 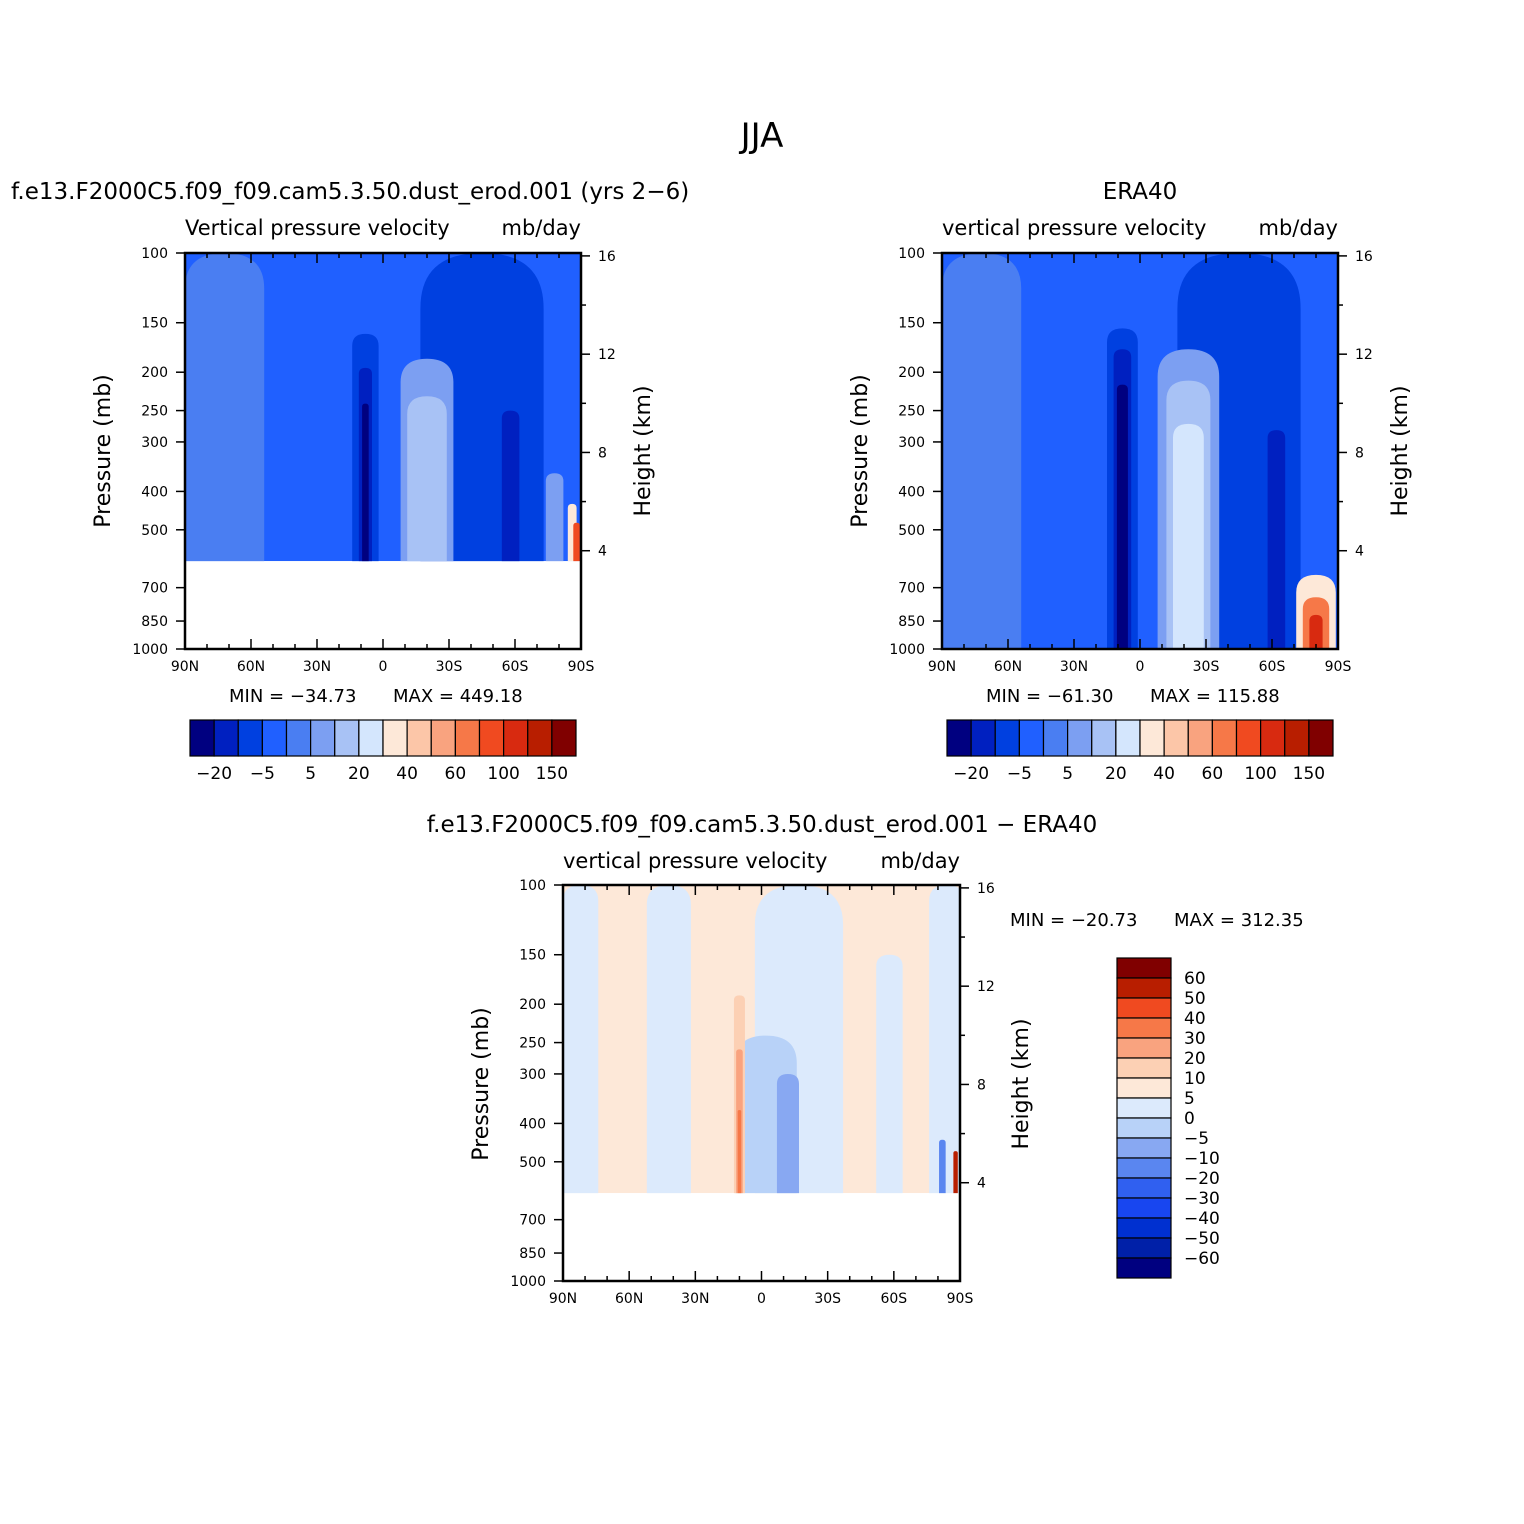 What do you see at coordinates (1116, 774) in the screenshot?
I see `colorbar-label: 20` at bounding box center [1116, 774].